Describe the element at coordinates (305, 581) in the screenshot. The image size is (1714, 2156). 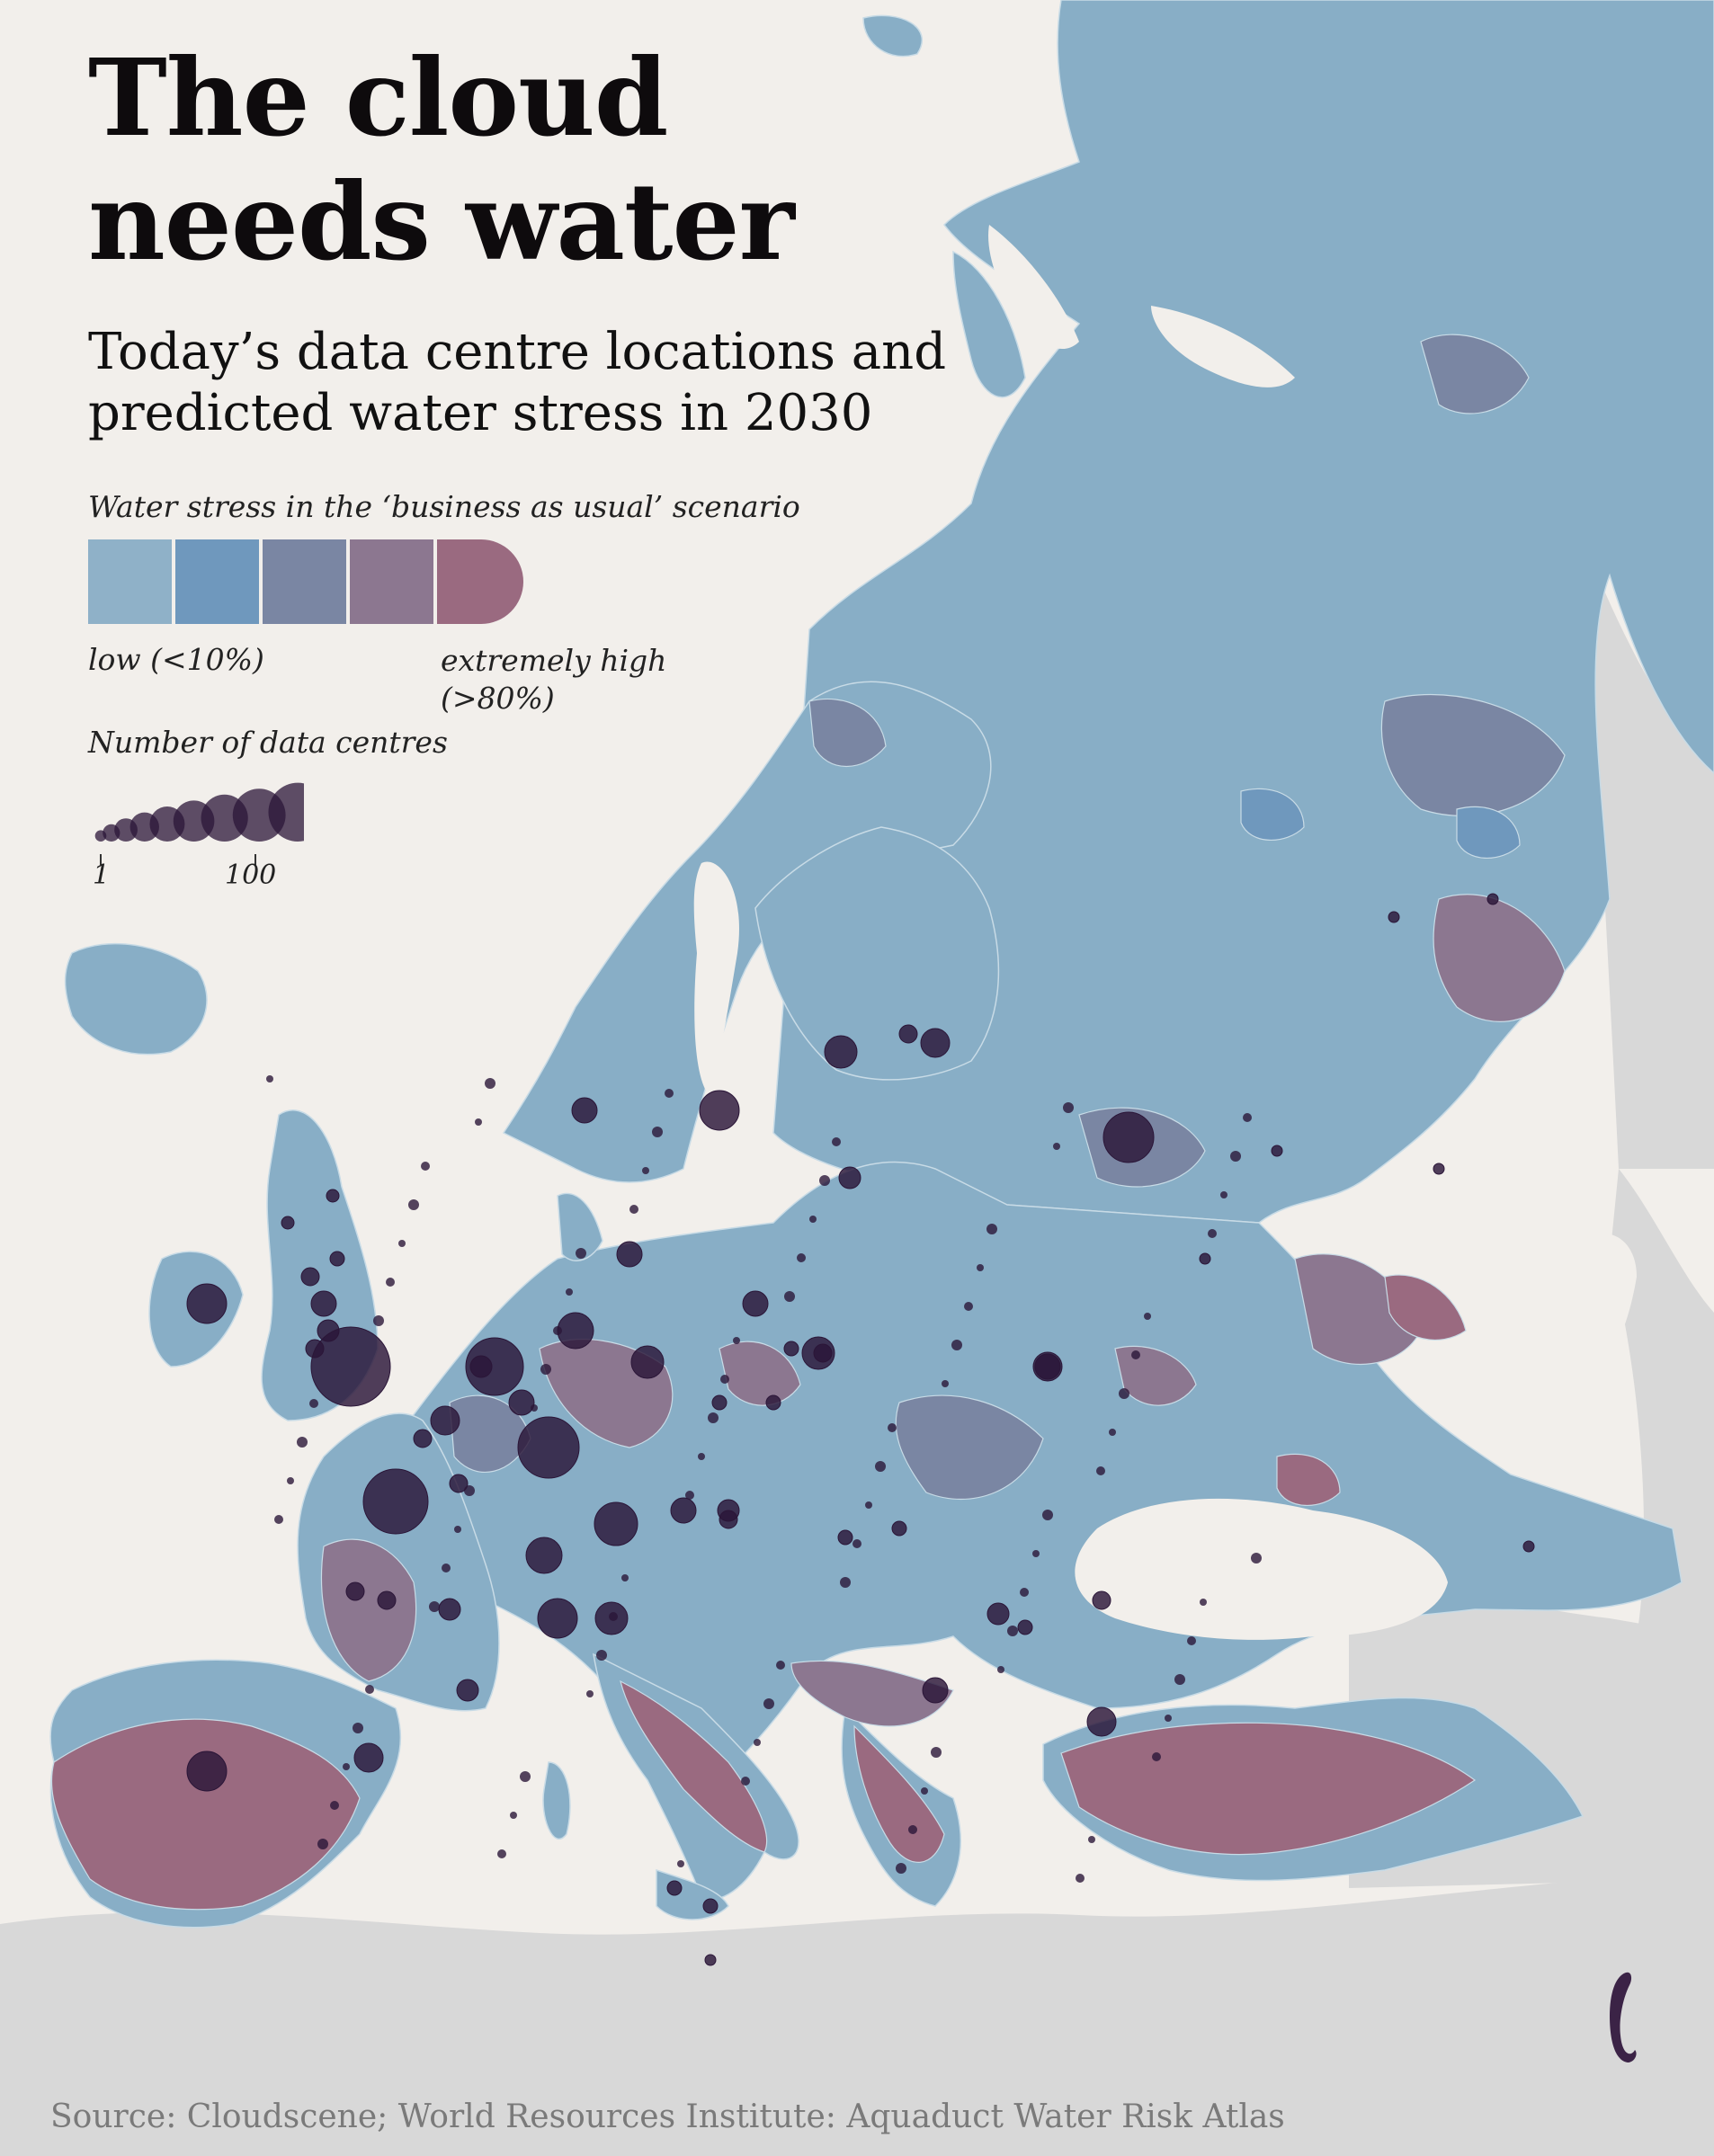
I see `legend-stress-scale` at that location.